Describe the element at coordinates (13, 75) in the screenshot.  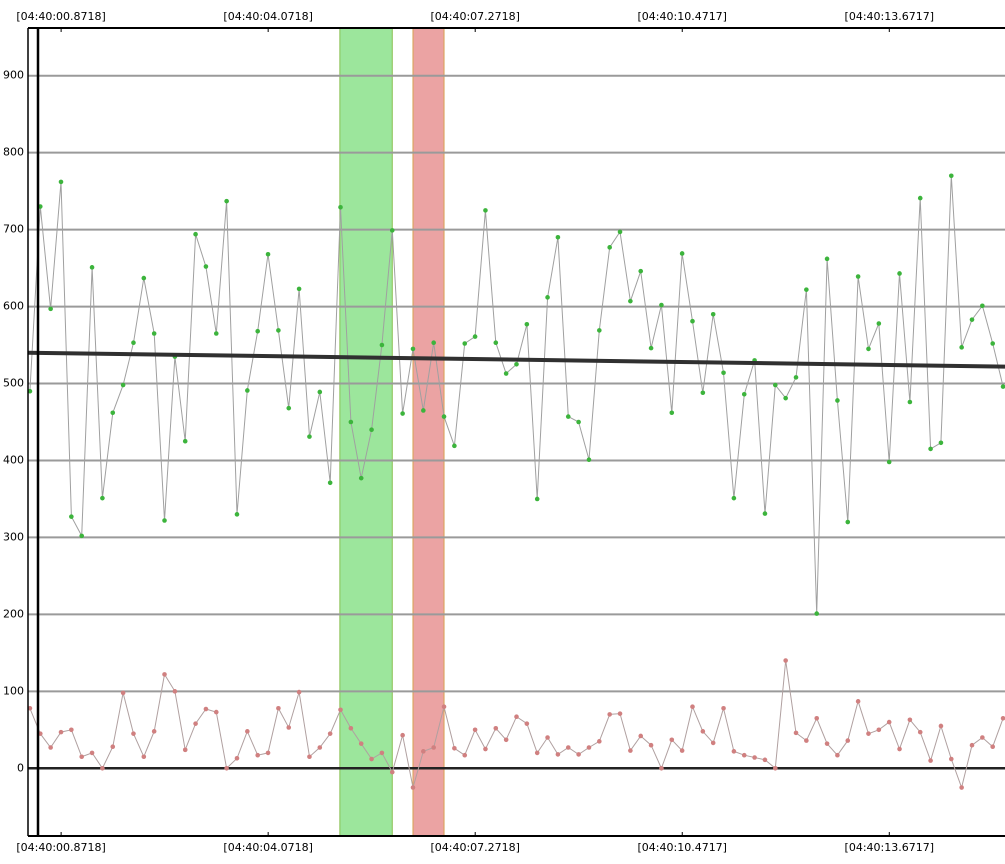
I see `y-tick-label: 900` at that location.